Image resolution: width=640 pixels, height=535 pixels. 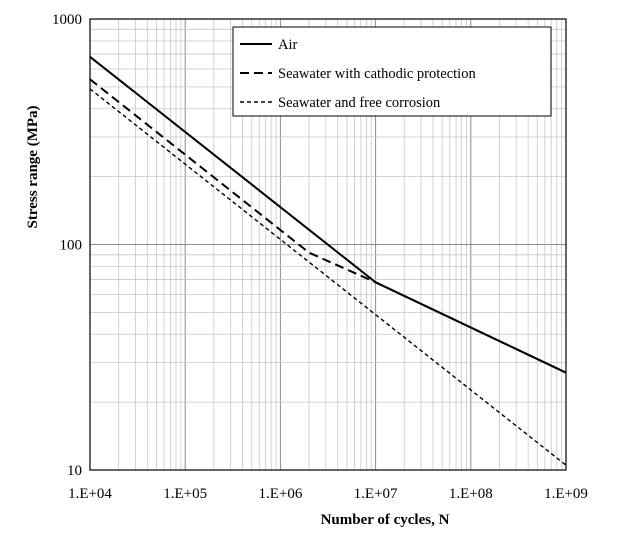 What do you see at coordinates (377, 74) in the screenshot?
I see `legend-label-2: Seawater with cathodic protection` at bounding box center [377, 74].